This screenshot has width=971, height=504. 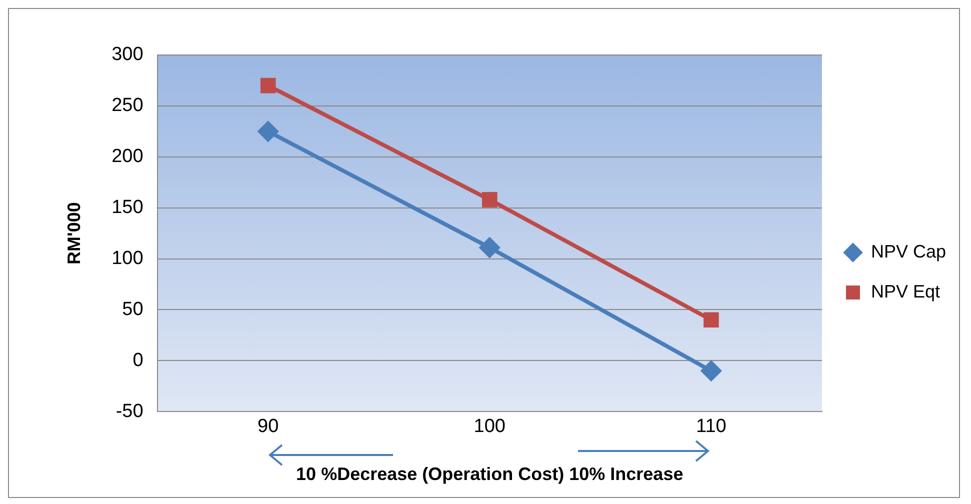 I want to click on x-tick-label: 110, so click(x=711, y=427).